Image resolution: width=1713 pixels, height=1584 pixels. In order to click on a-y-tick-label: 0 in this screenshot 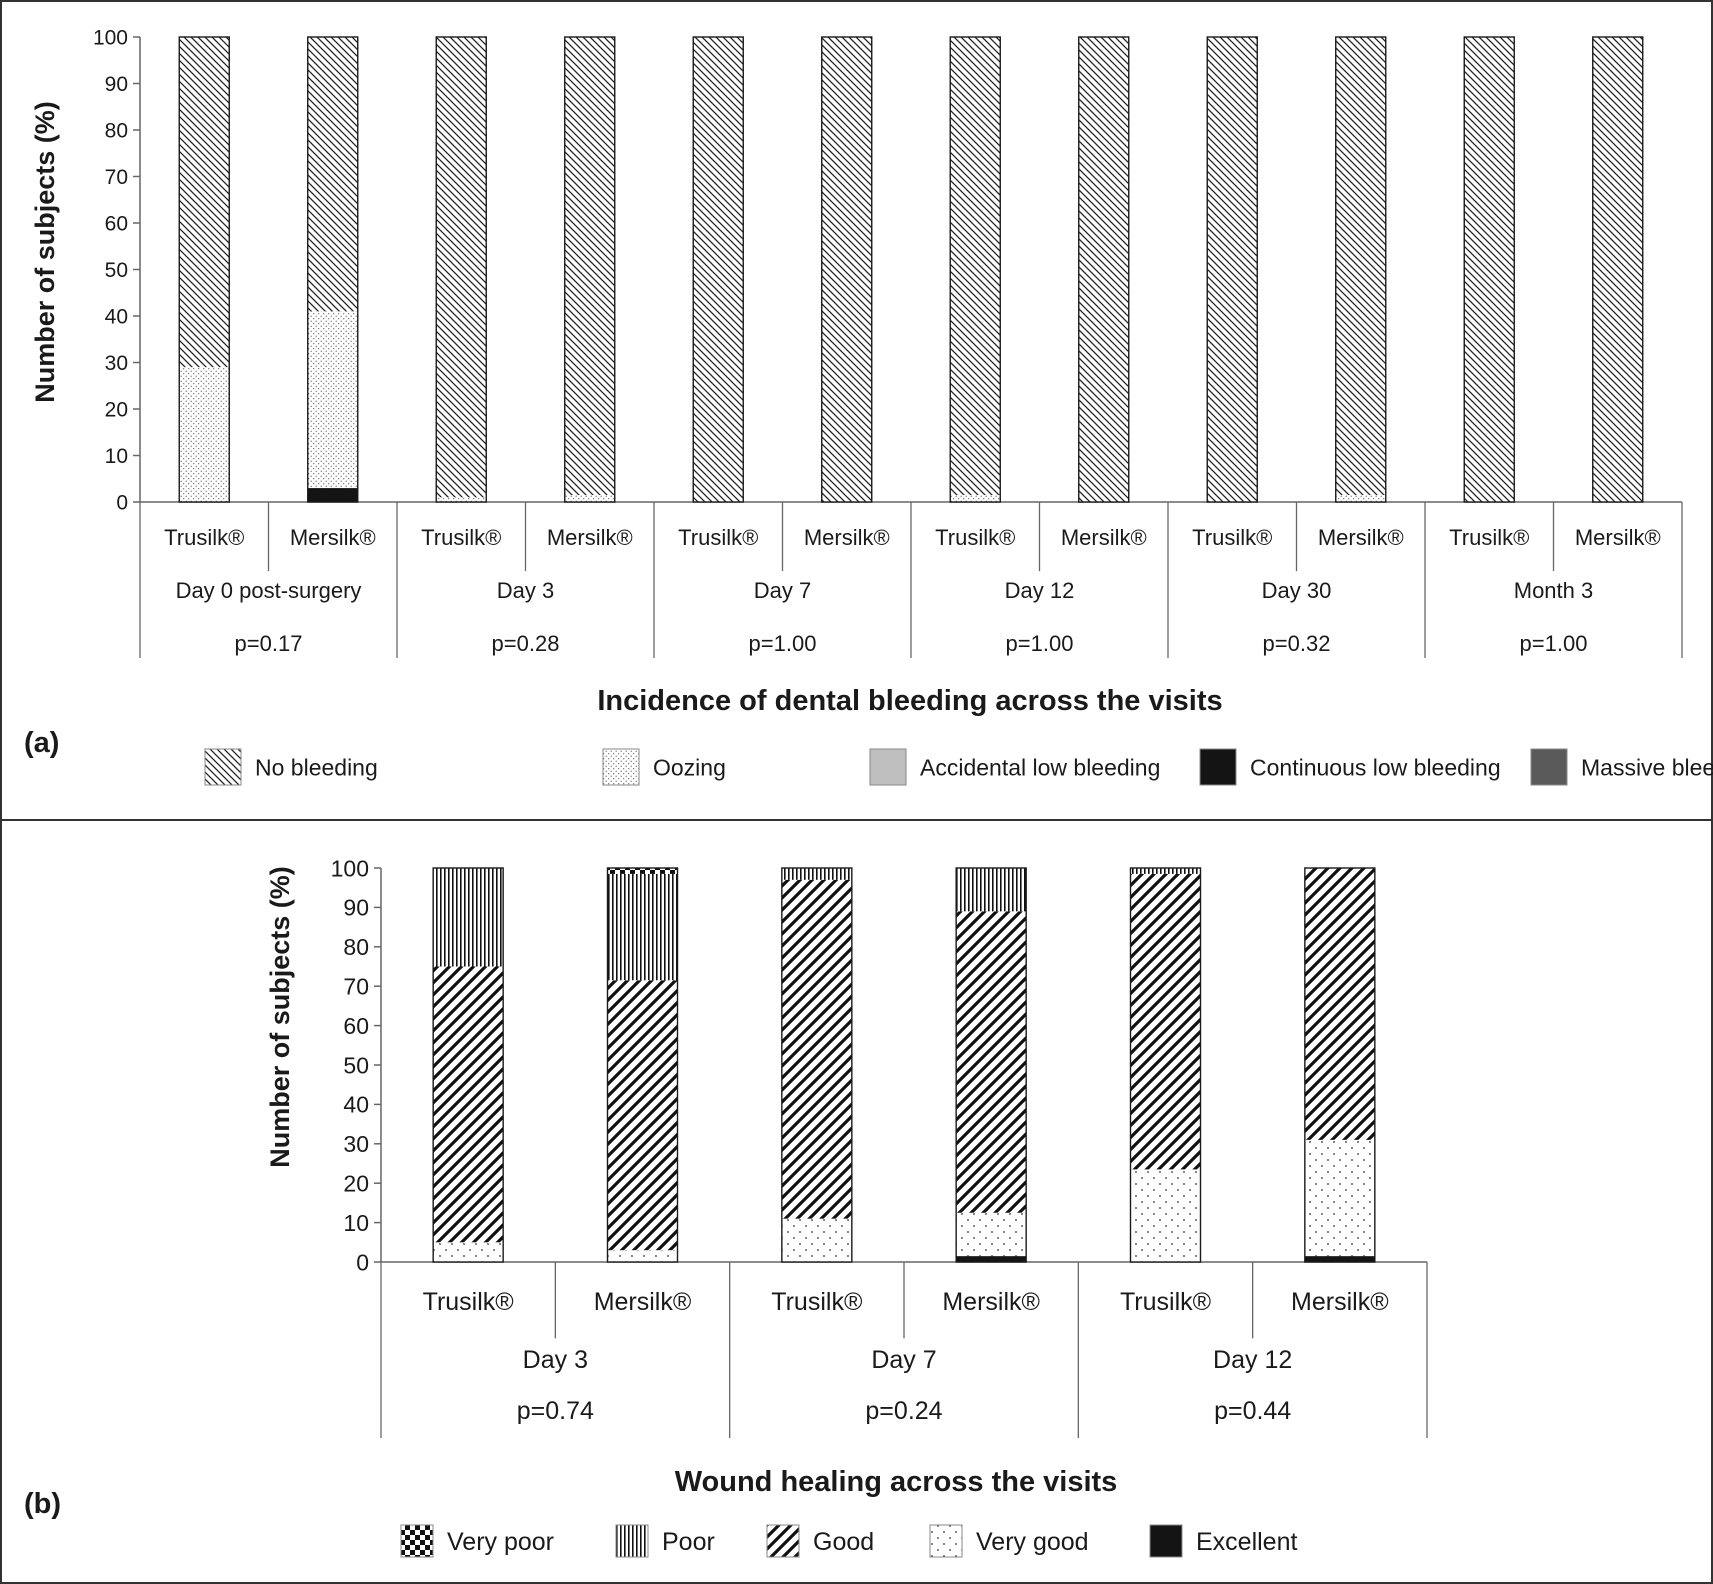, I will do `click(122, 503)`.